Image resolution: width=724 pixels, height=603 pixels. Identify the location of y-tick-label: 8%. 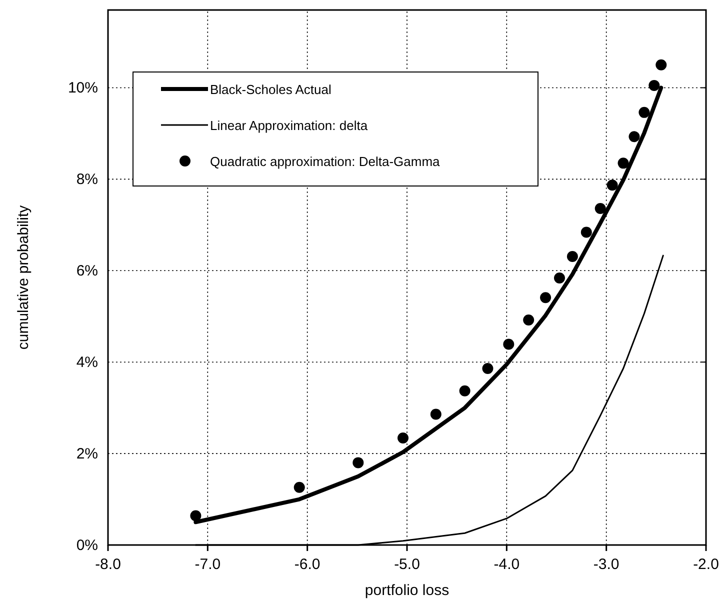
(87, 179).